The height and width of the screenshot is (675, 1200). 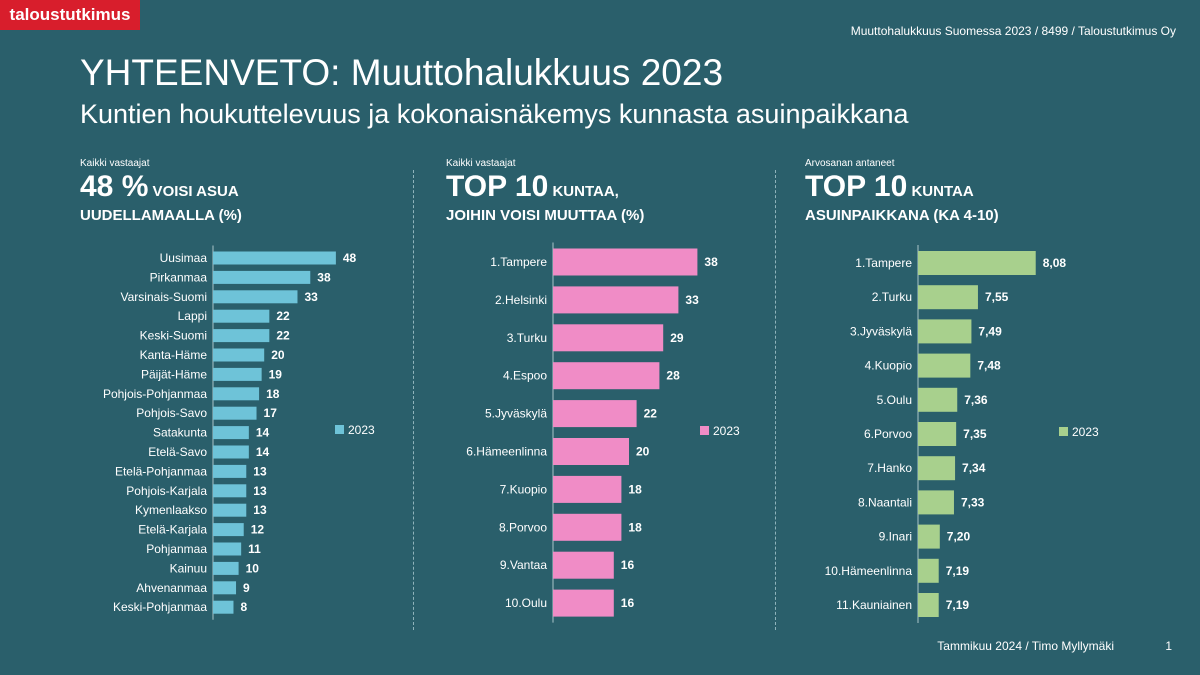 I want to click on value-label: 7,20, so click(x=959, y=537).